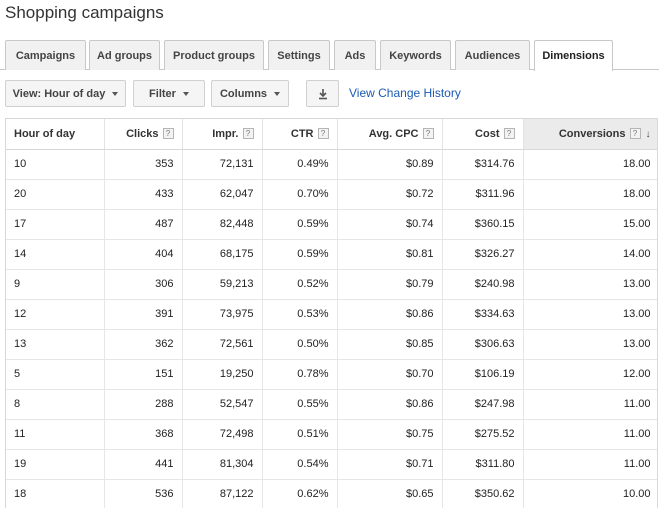  Describe the element at coordinates (390, 344) in the screenshot. I see `table-cell: $0.85` at that location.